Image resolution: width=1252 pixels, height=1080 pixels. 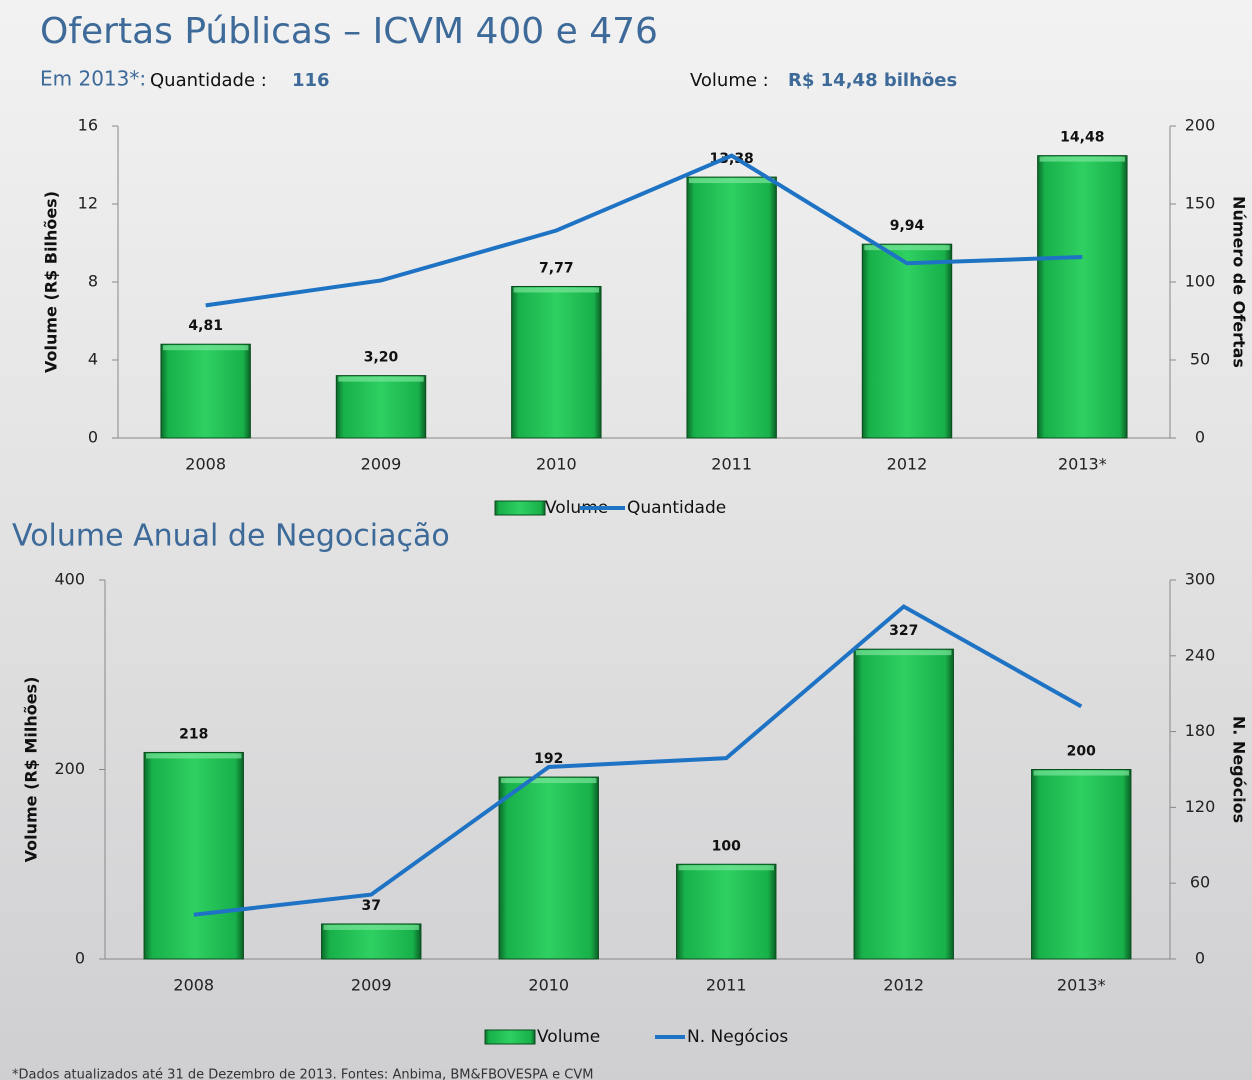 I want to click on volume-value: R$ 14,48 bilhões, so click(x=872, y=80).